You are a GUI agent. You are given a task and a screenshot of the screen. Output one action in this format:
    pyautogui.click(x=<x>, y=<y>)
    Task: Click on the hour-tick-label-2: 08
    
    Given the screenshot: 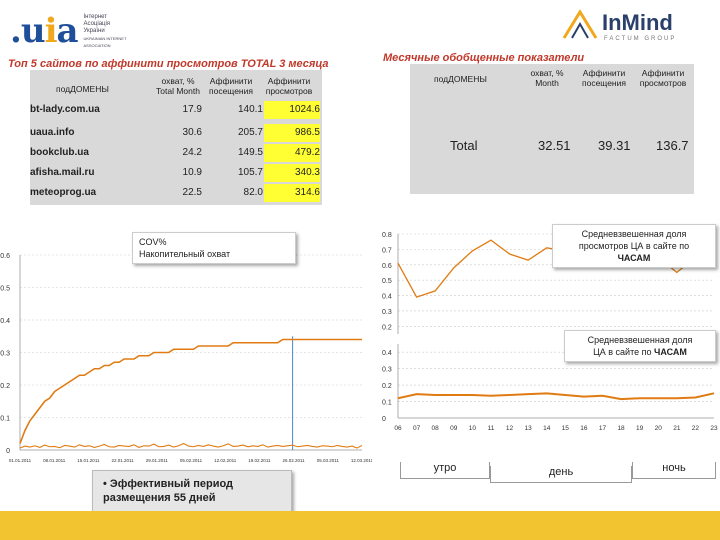 What is the action you would take?
    pyautogui.click(x=436, y=428)
    